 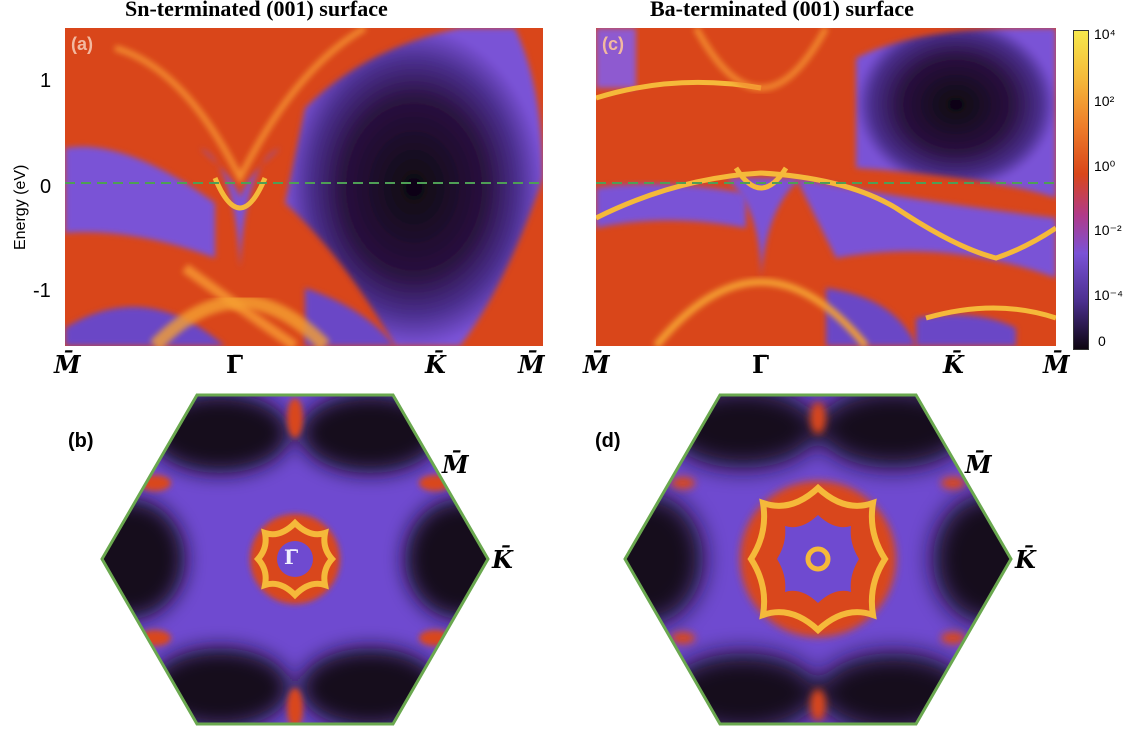 I want to click on y-axis-label: Energy (eV), so click(x=20, y=207).